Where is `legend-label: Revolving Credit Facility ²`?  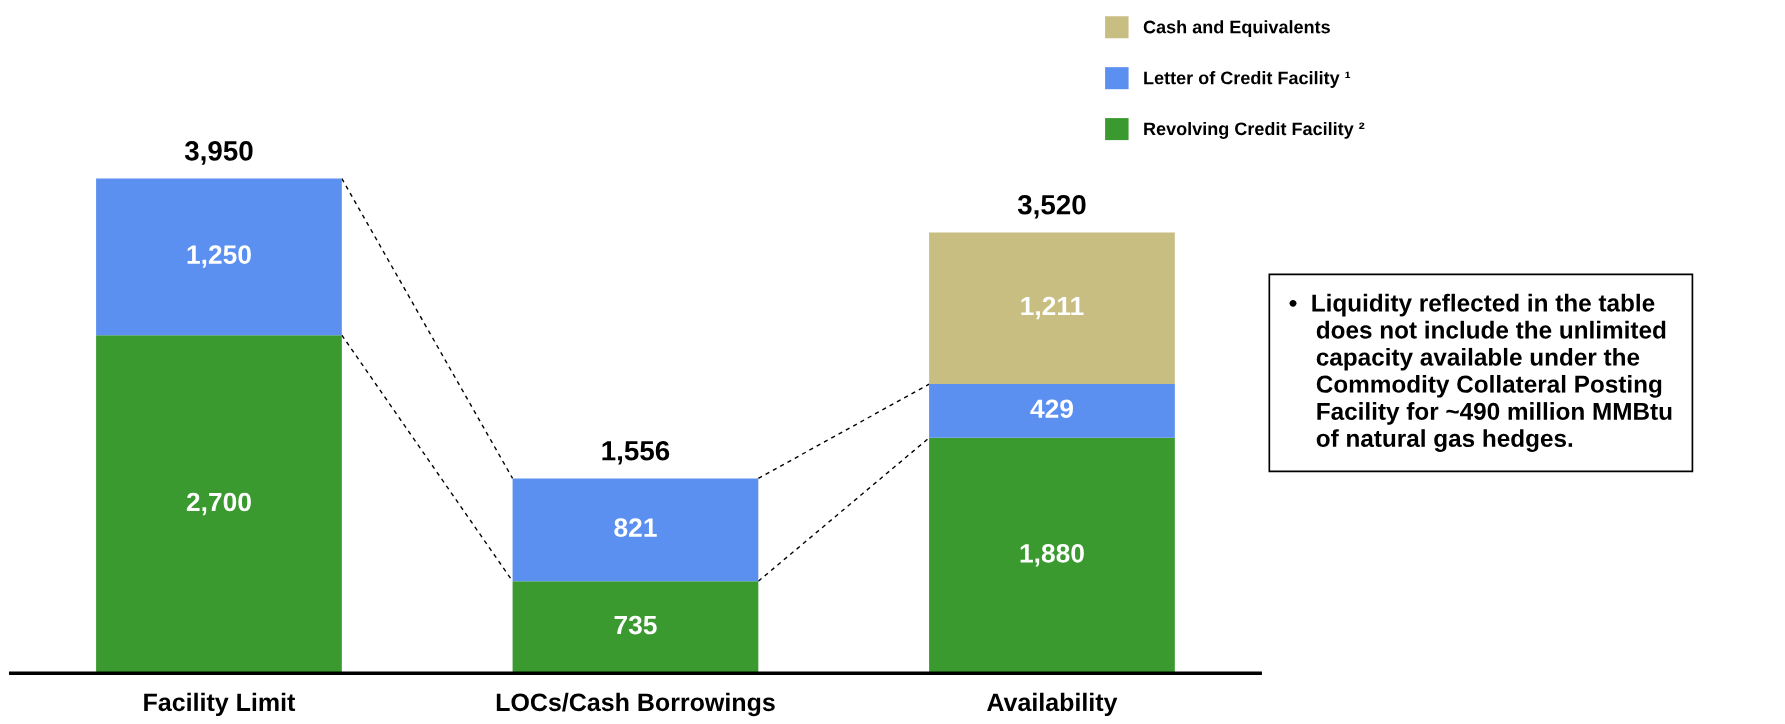 legend-label: Revolving Credit Facility ² is located at coordinates (1254, 130).